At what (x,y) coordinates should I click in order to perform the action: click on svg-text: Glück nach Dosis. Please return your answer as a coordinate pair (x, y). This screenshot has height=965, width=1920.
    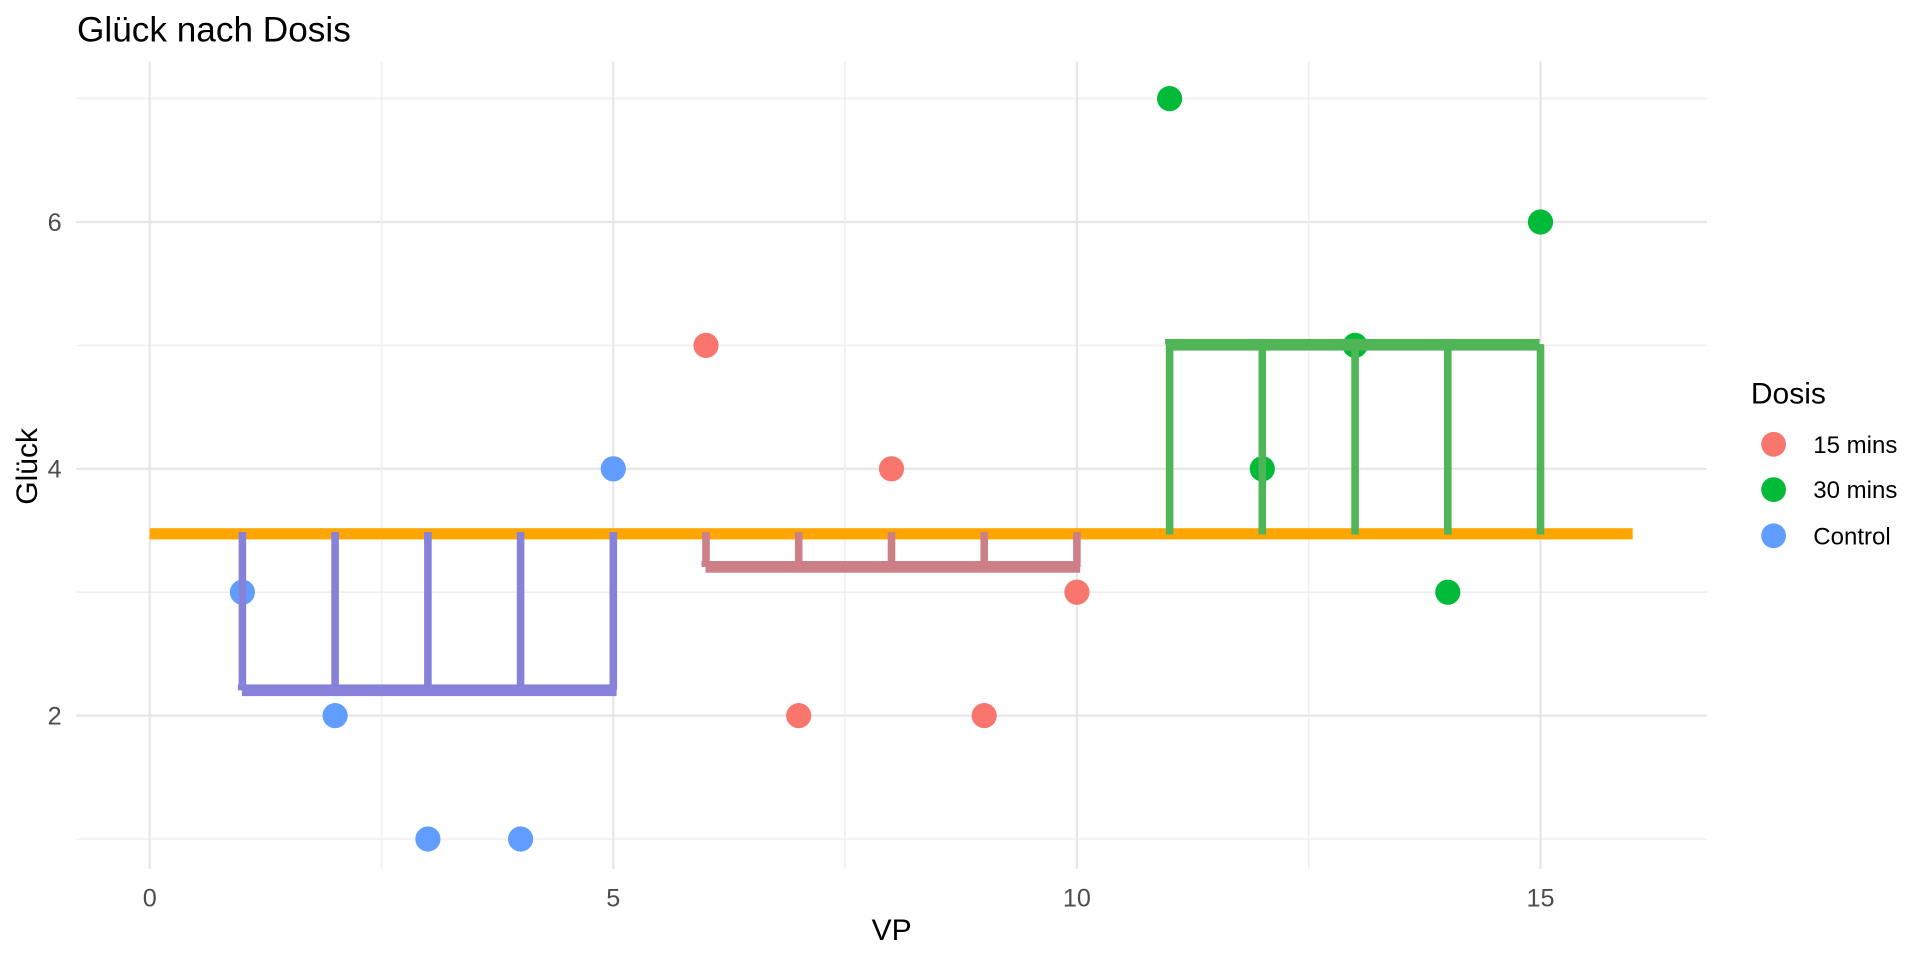
    Looking at the image, I should click on (214, 30).